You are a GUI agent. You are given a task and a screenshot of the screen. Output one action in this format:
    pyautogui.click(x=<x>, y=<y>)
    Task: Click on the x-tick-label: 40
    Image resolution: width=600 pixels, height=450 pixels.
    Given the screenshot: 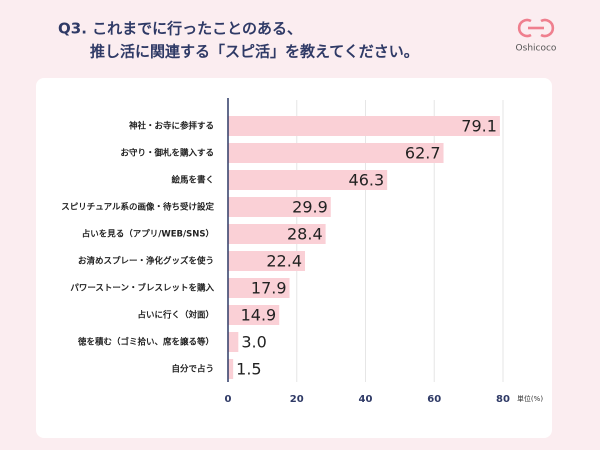 What is the action you would take?
    pyautogui.click(x=366, y=399)
    